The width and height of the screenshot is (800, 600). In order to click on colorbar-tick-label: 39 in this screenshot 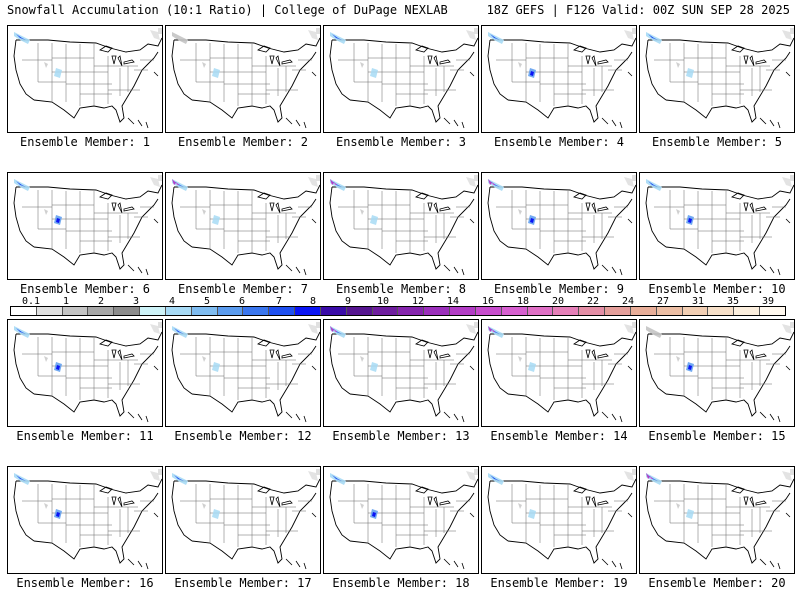, I will do `click(768, 301)`.